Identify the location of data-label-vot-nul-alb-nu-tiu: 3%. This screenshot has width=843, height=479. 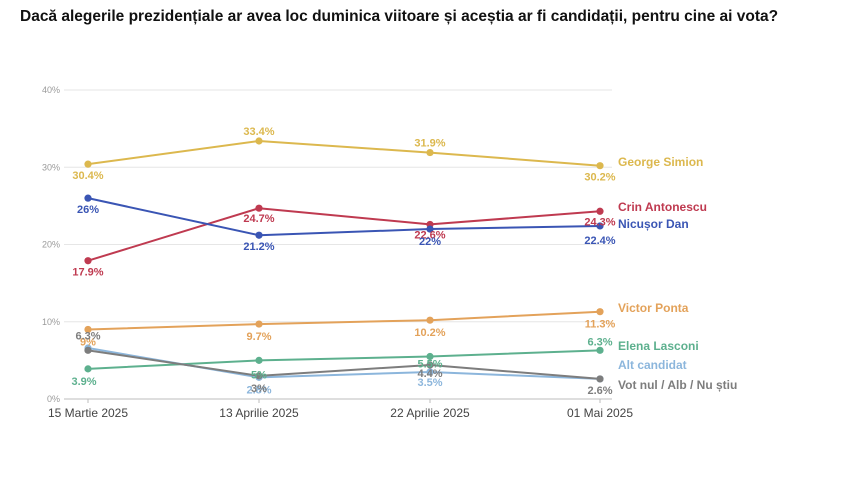
(259, 389).